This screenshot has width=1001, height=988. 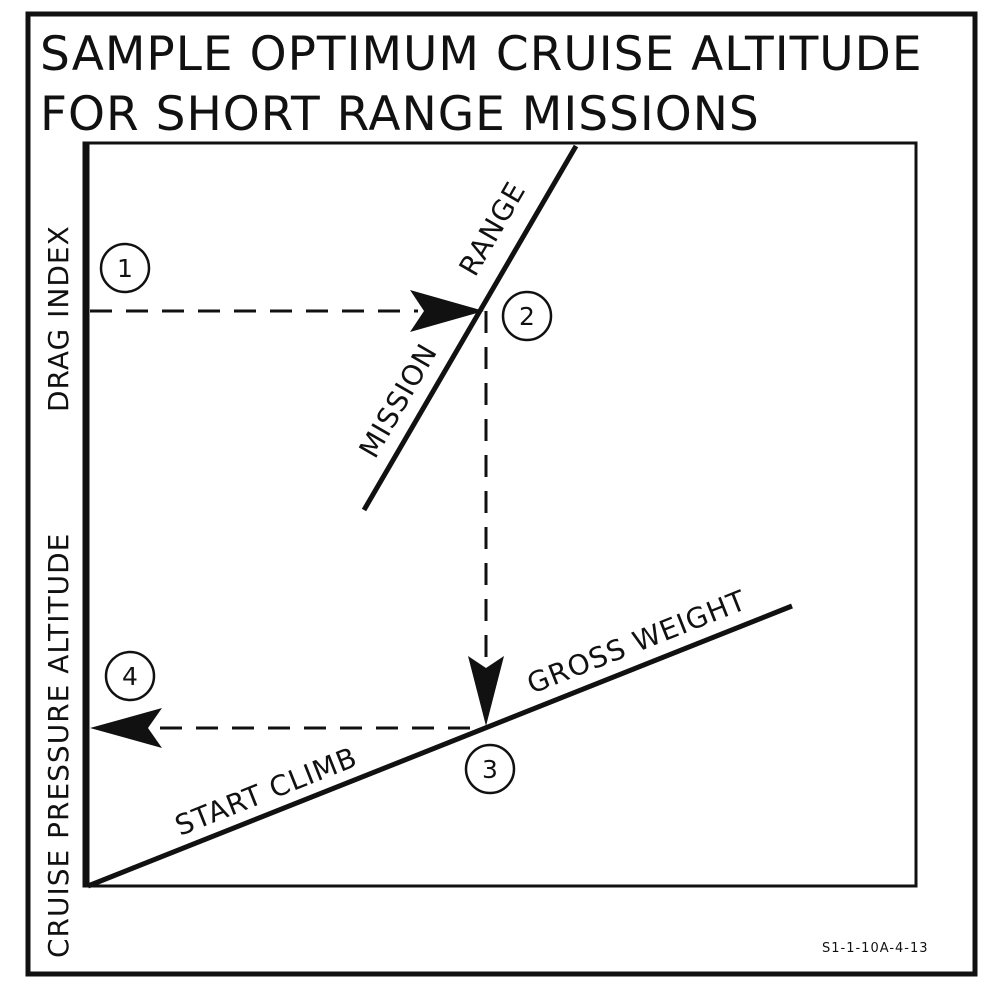 I want to click on step-marker-2: 2, so click(x=527, y=316).